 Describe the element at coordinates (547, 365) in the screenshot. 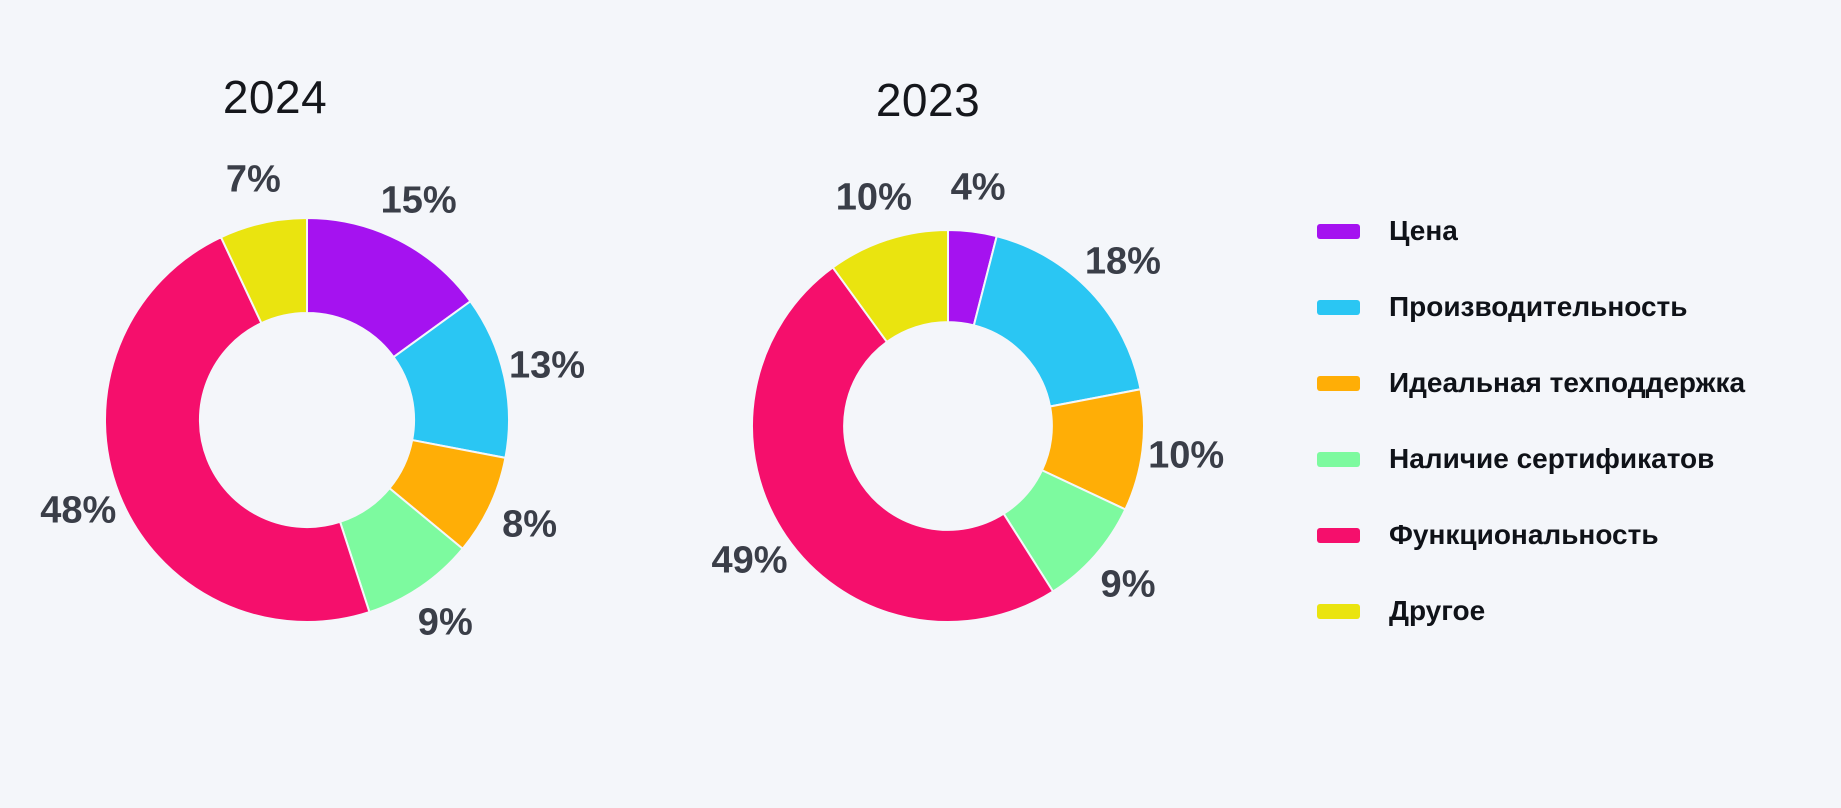

I see `slice-percentage-label: 13%` at that location.